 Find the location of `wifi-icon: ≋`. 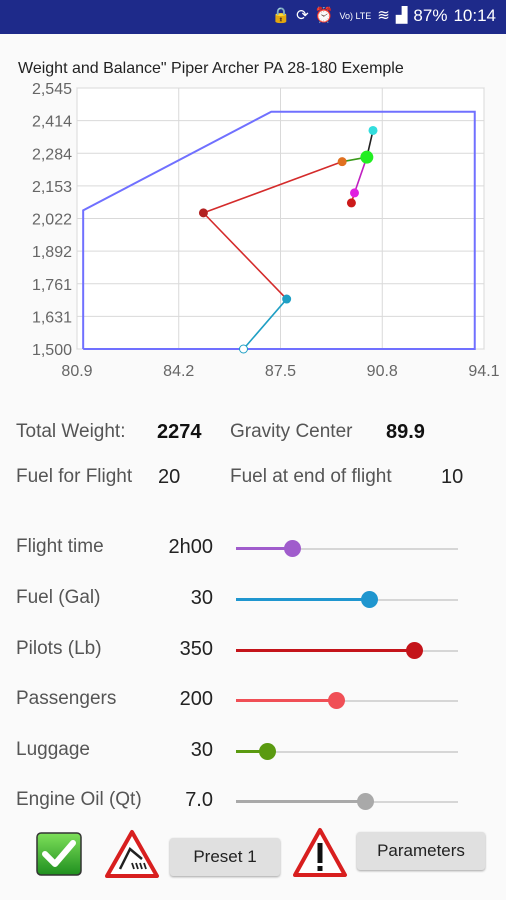

wifi-icon: ≋ is located at coordinates (383, 15).